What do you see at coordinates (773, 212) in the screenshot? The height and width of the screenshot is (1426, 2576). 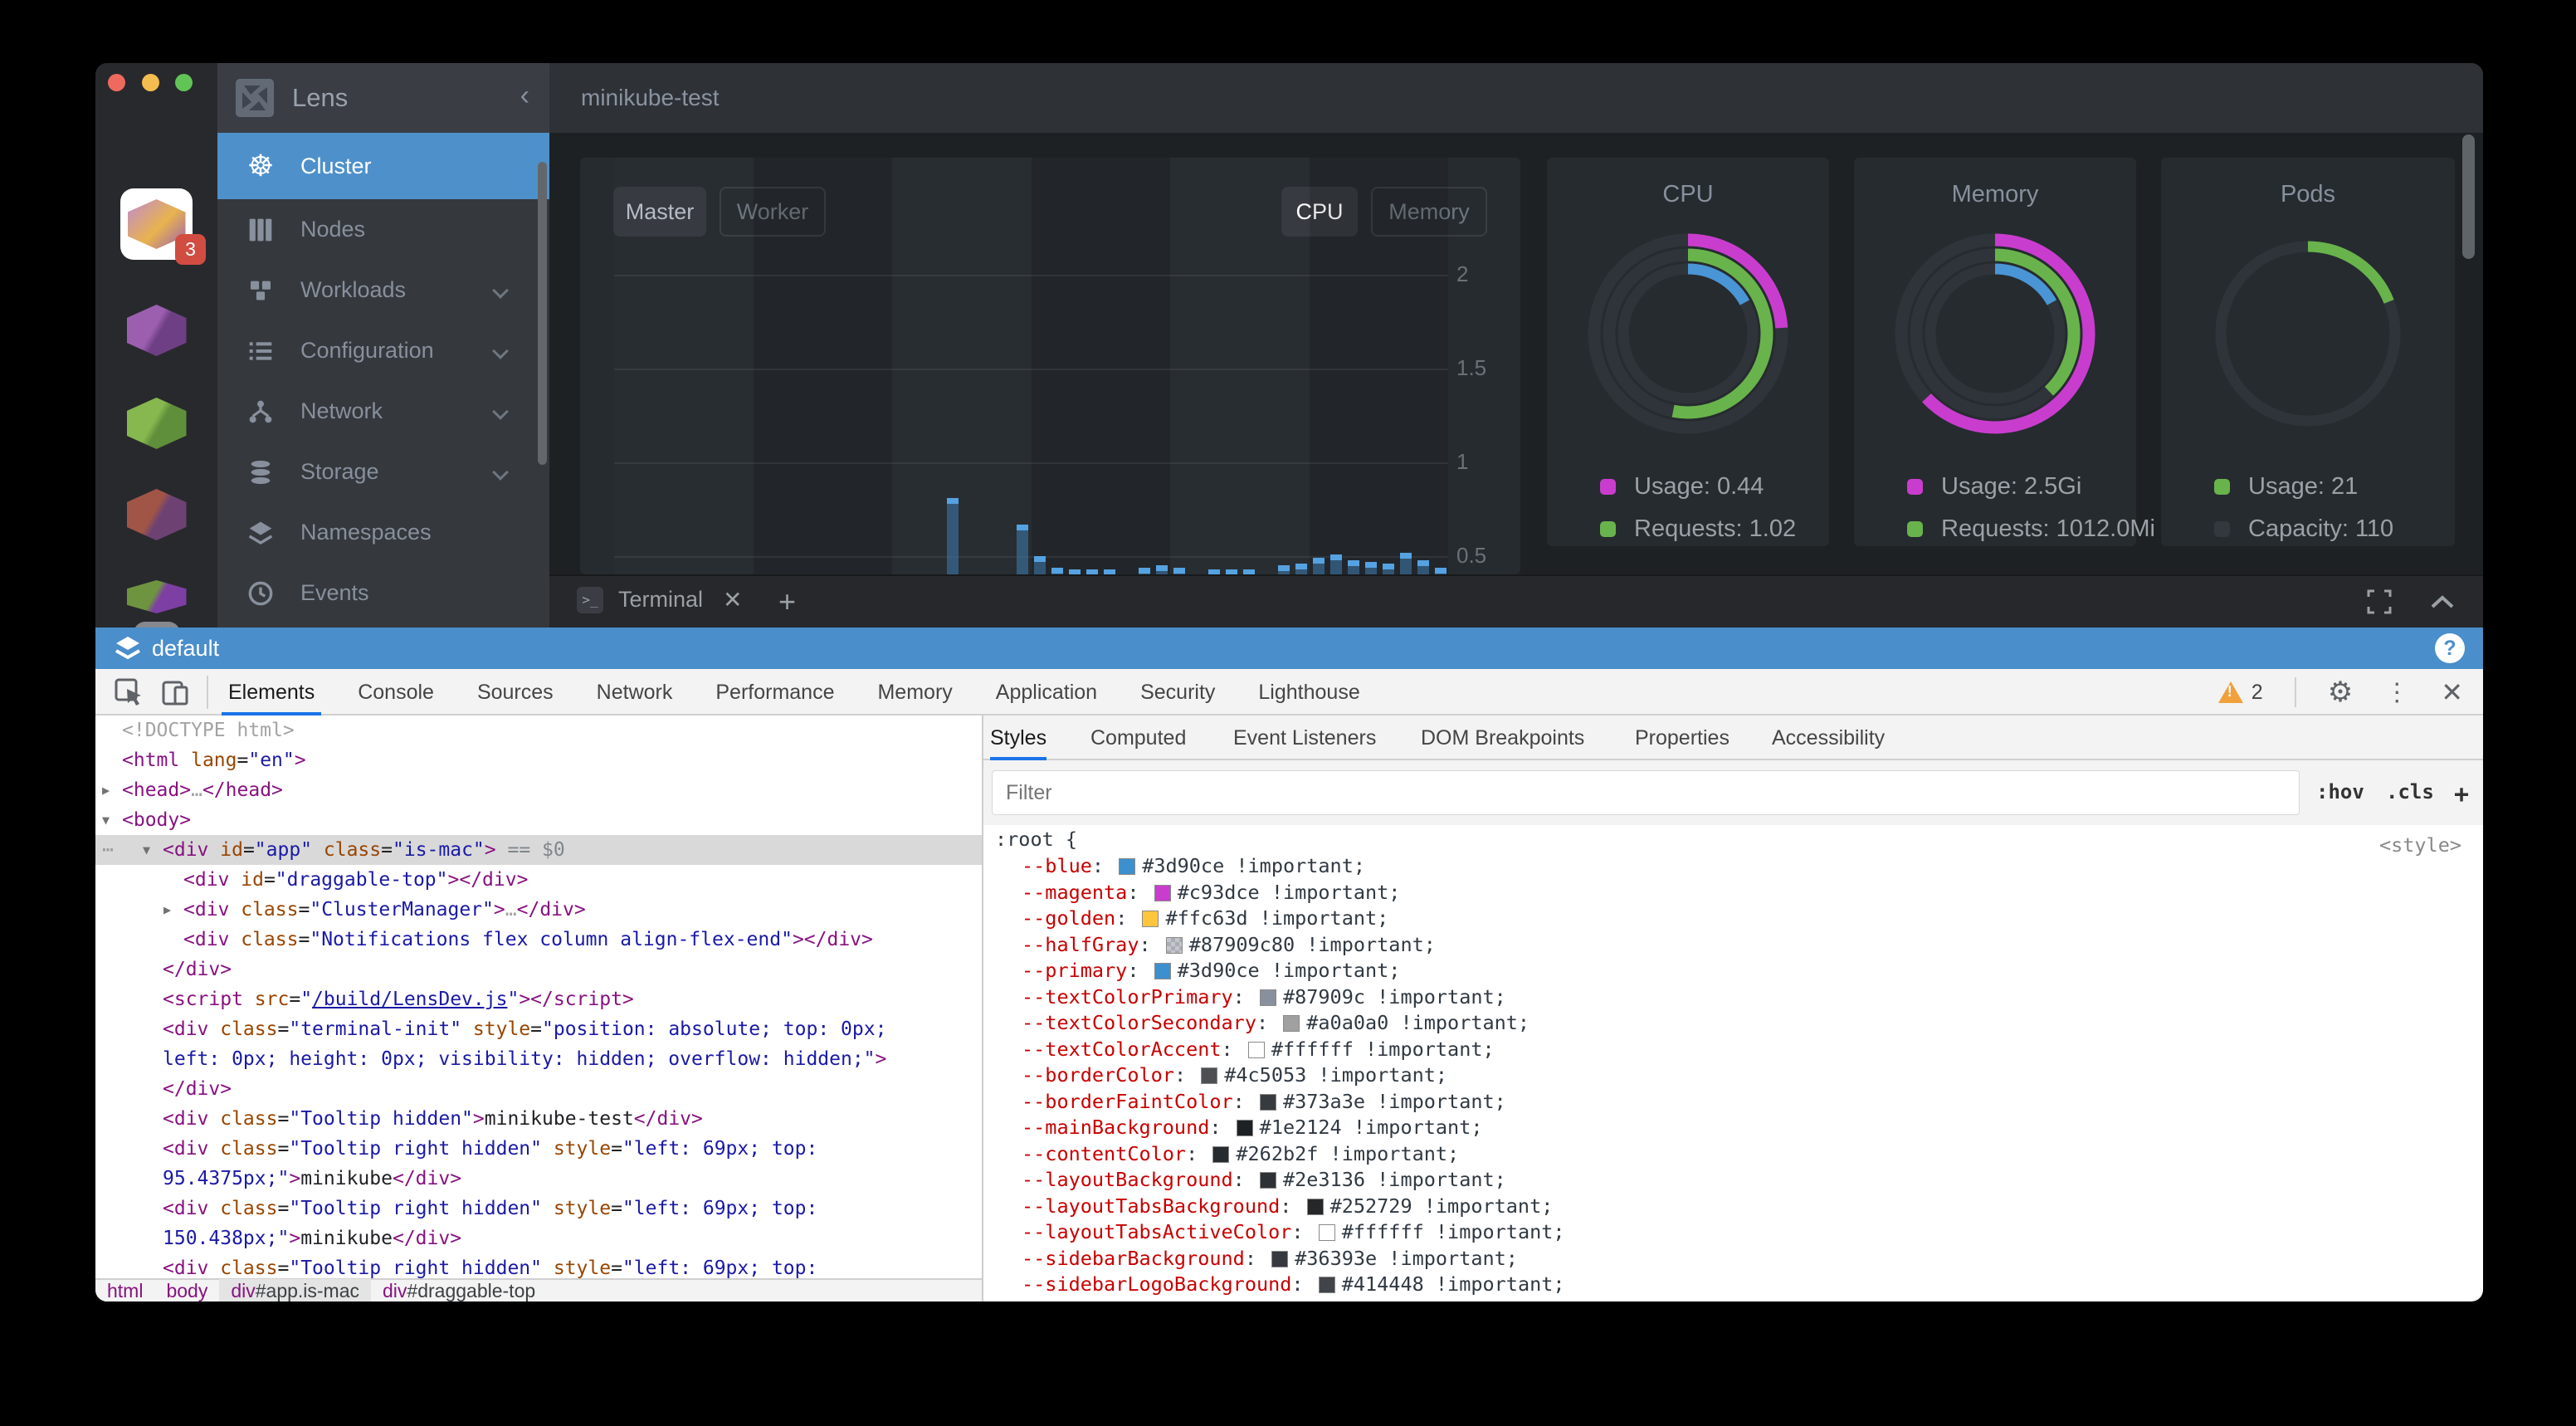 I see `tab-worker: Worker` at bounding box center [773, 212].